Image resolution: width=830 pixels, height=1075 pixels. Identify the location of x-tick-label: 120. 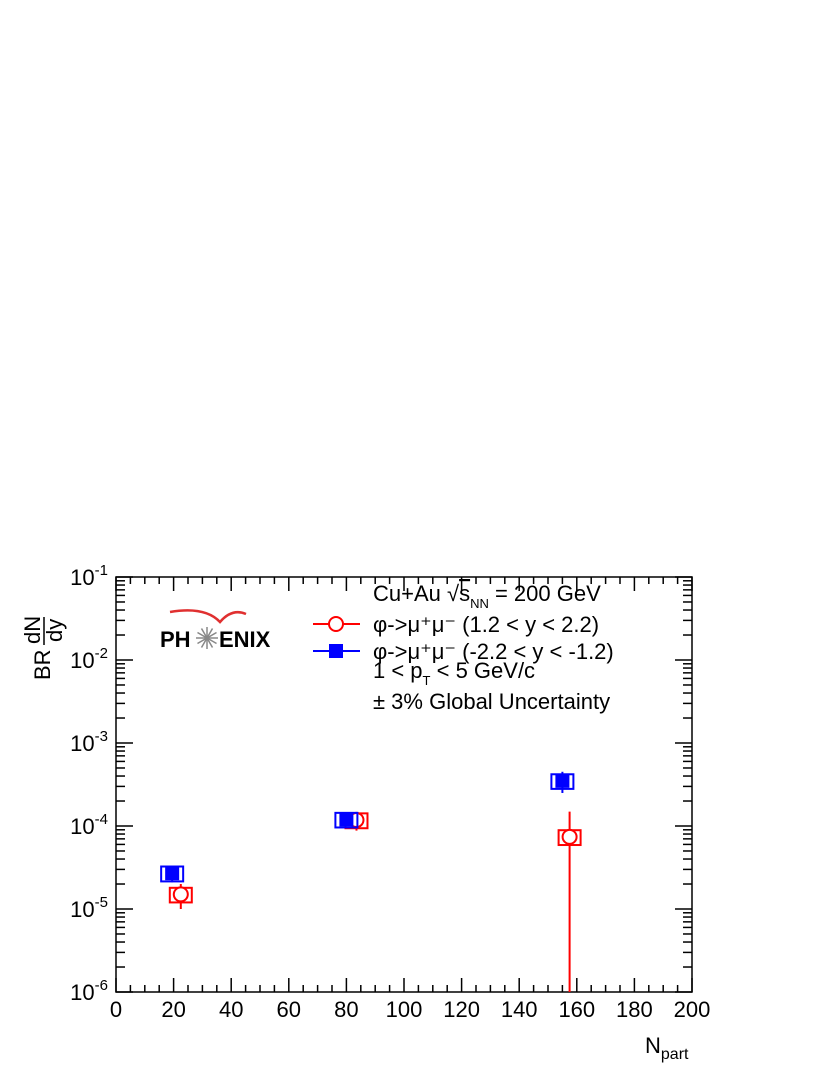
(461, 1009).